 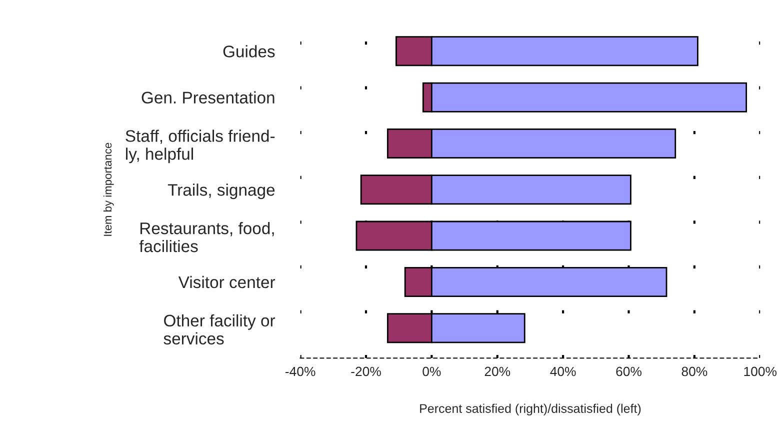 I want to click on x-tick-label: -20%, so click(x=366, y=371).